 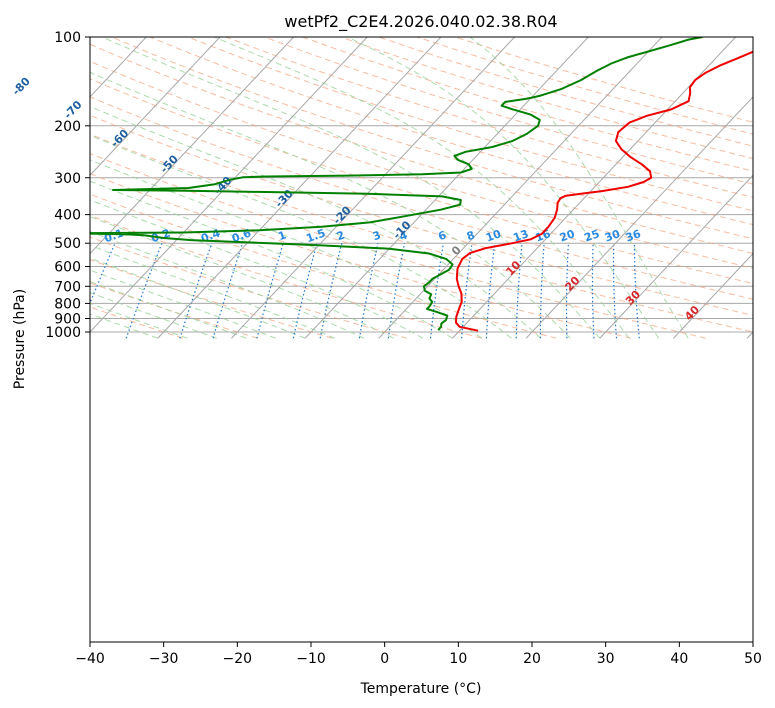 What do you see at coordinates (532, 659) in the screenshot?
I see `x-tick-label: 20` at bounding box center [532, 659].